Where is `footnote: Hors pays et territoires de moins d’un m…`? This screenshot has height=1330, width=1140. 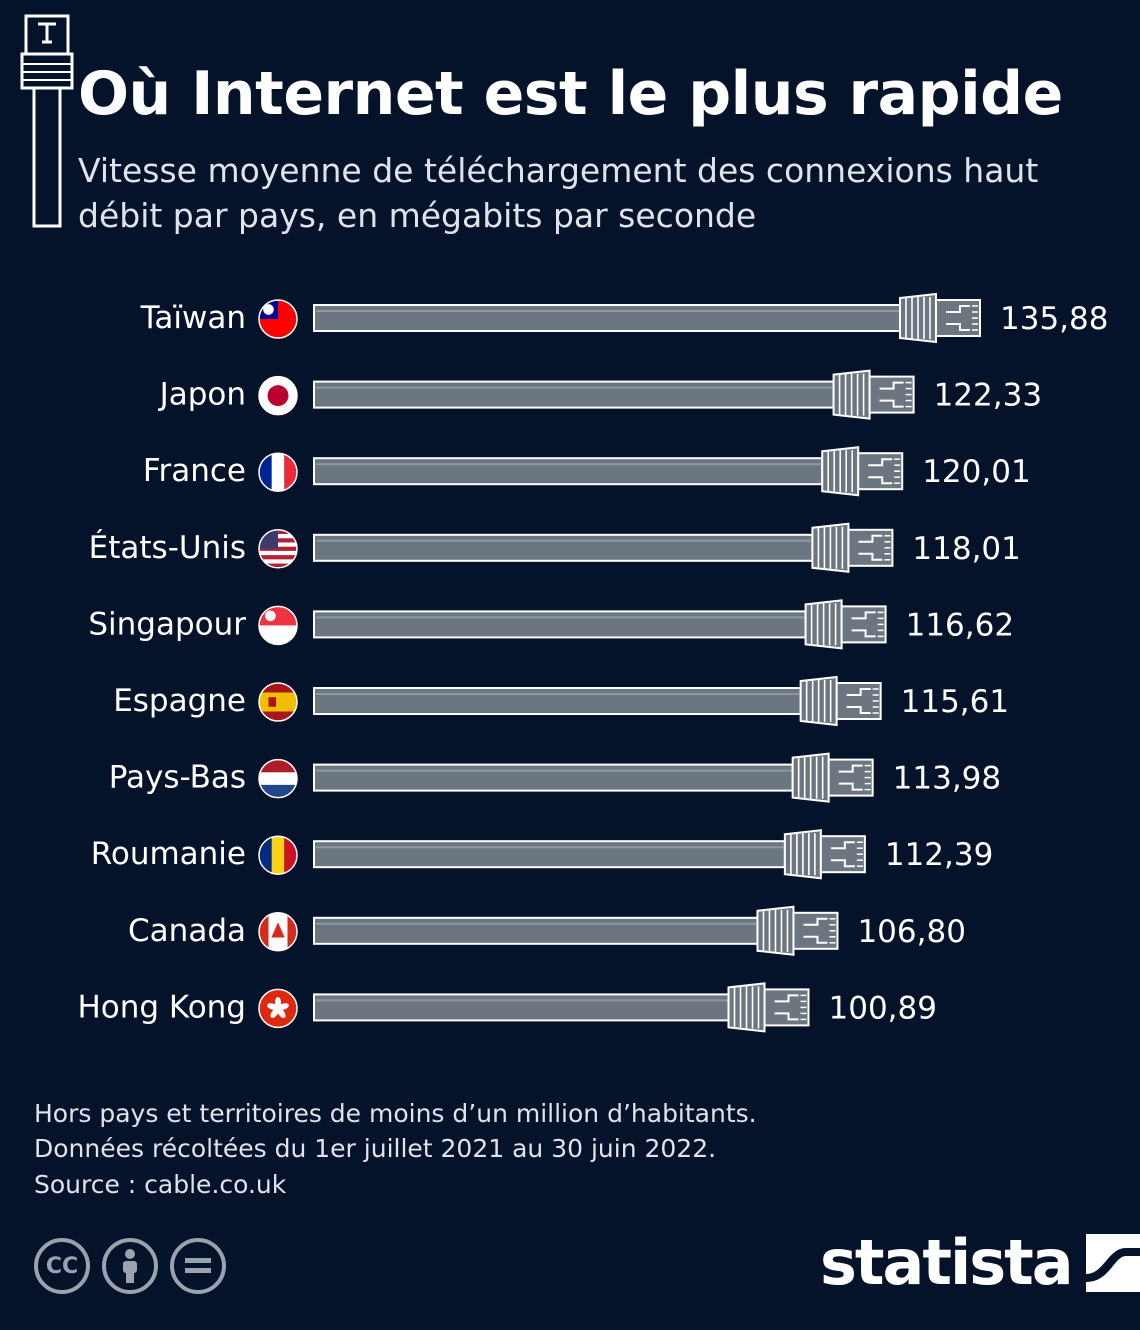
footnote: Hors pays et territoires de moins d’un m… is located at coordinates (395, 1131).